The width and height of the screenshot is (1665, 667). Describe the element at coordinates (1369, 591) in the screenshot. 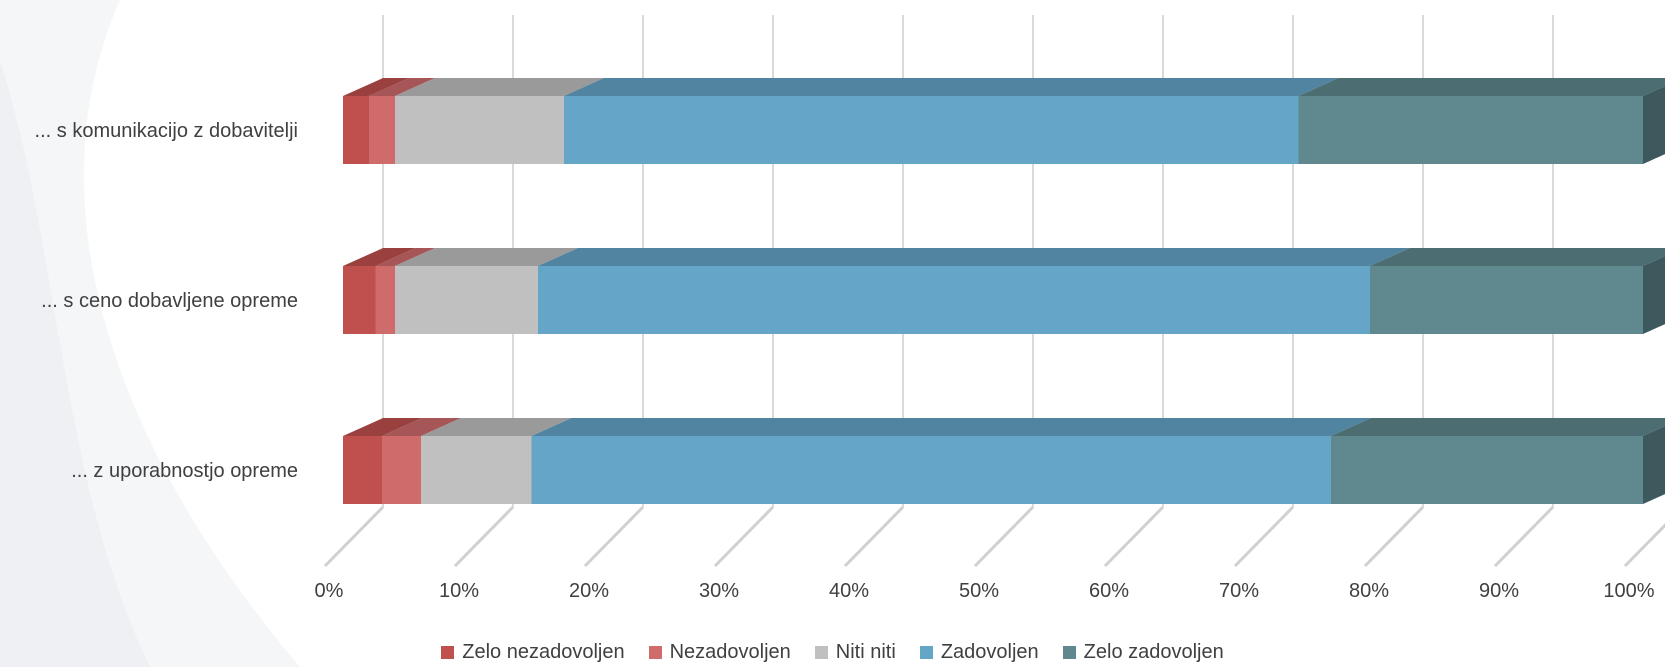

I see `x-tick-label: 80%` at that location.